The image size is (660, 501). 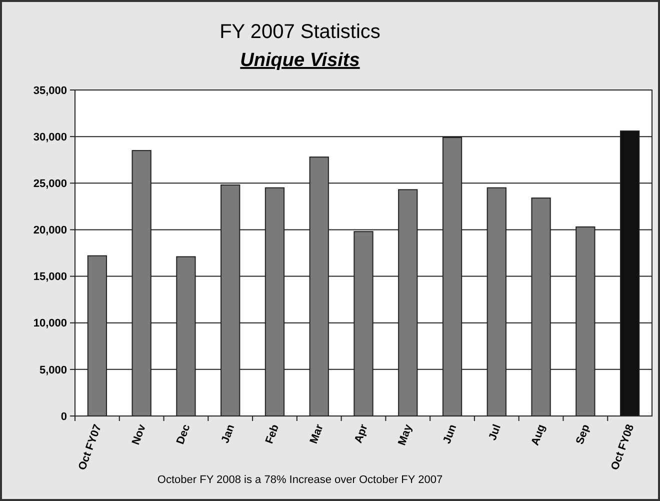 What do you see at coordinates (538, 435) in the screenshot?
I see `x-tick-label: Aug` at bounding box center [538, 435].